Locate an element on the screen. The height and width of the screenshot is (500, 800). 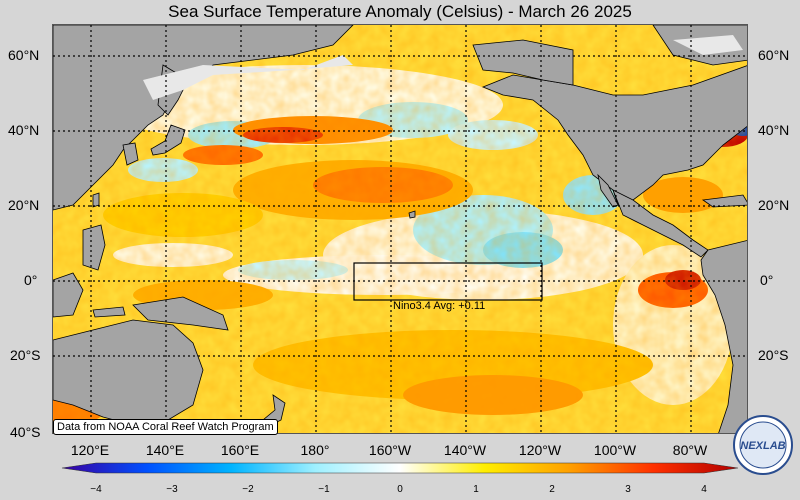
lon-label: 100°W is located at coordinates (615, 450).